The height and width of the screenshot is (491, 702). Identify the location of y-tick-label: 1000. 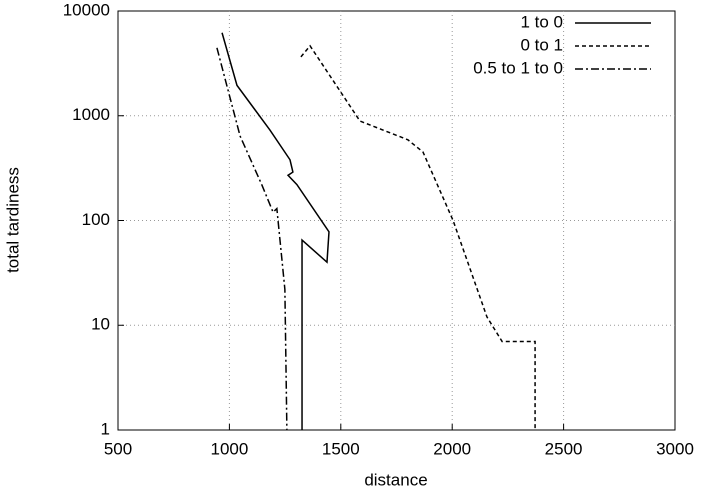
(91, 114).